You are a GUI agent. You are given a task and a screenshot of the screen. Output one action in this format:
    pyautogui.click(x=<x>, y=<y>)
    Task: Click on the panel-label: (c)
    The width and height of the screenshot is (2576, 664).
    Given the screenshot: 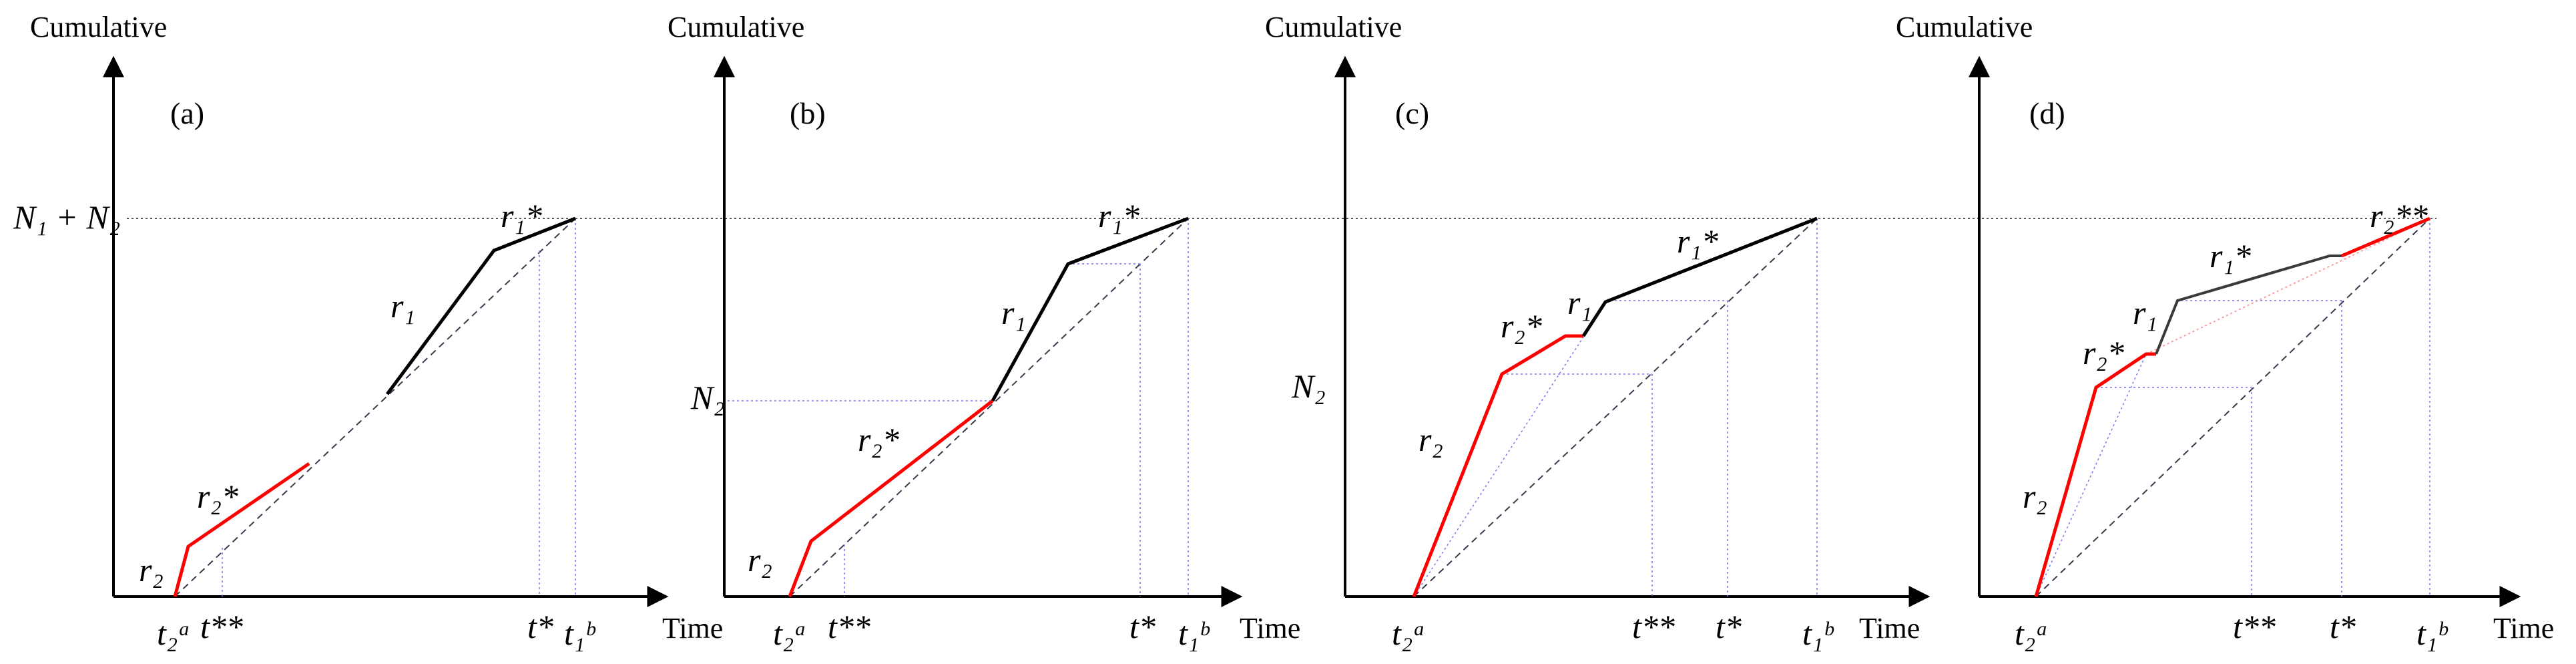 What is the action you would take?
    pyautogui.click(x=1412, y=113)
    